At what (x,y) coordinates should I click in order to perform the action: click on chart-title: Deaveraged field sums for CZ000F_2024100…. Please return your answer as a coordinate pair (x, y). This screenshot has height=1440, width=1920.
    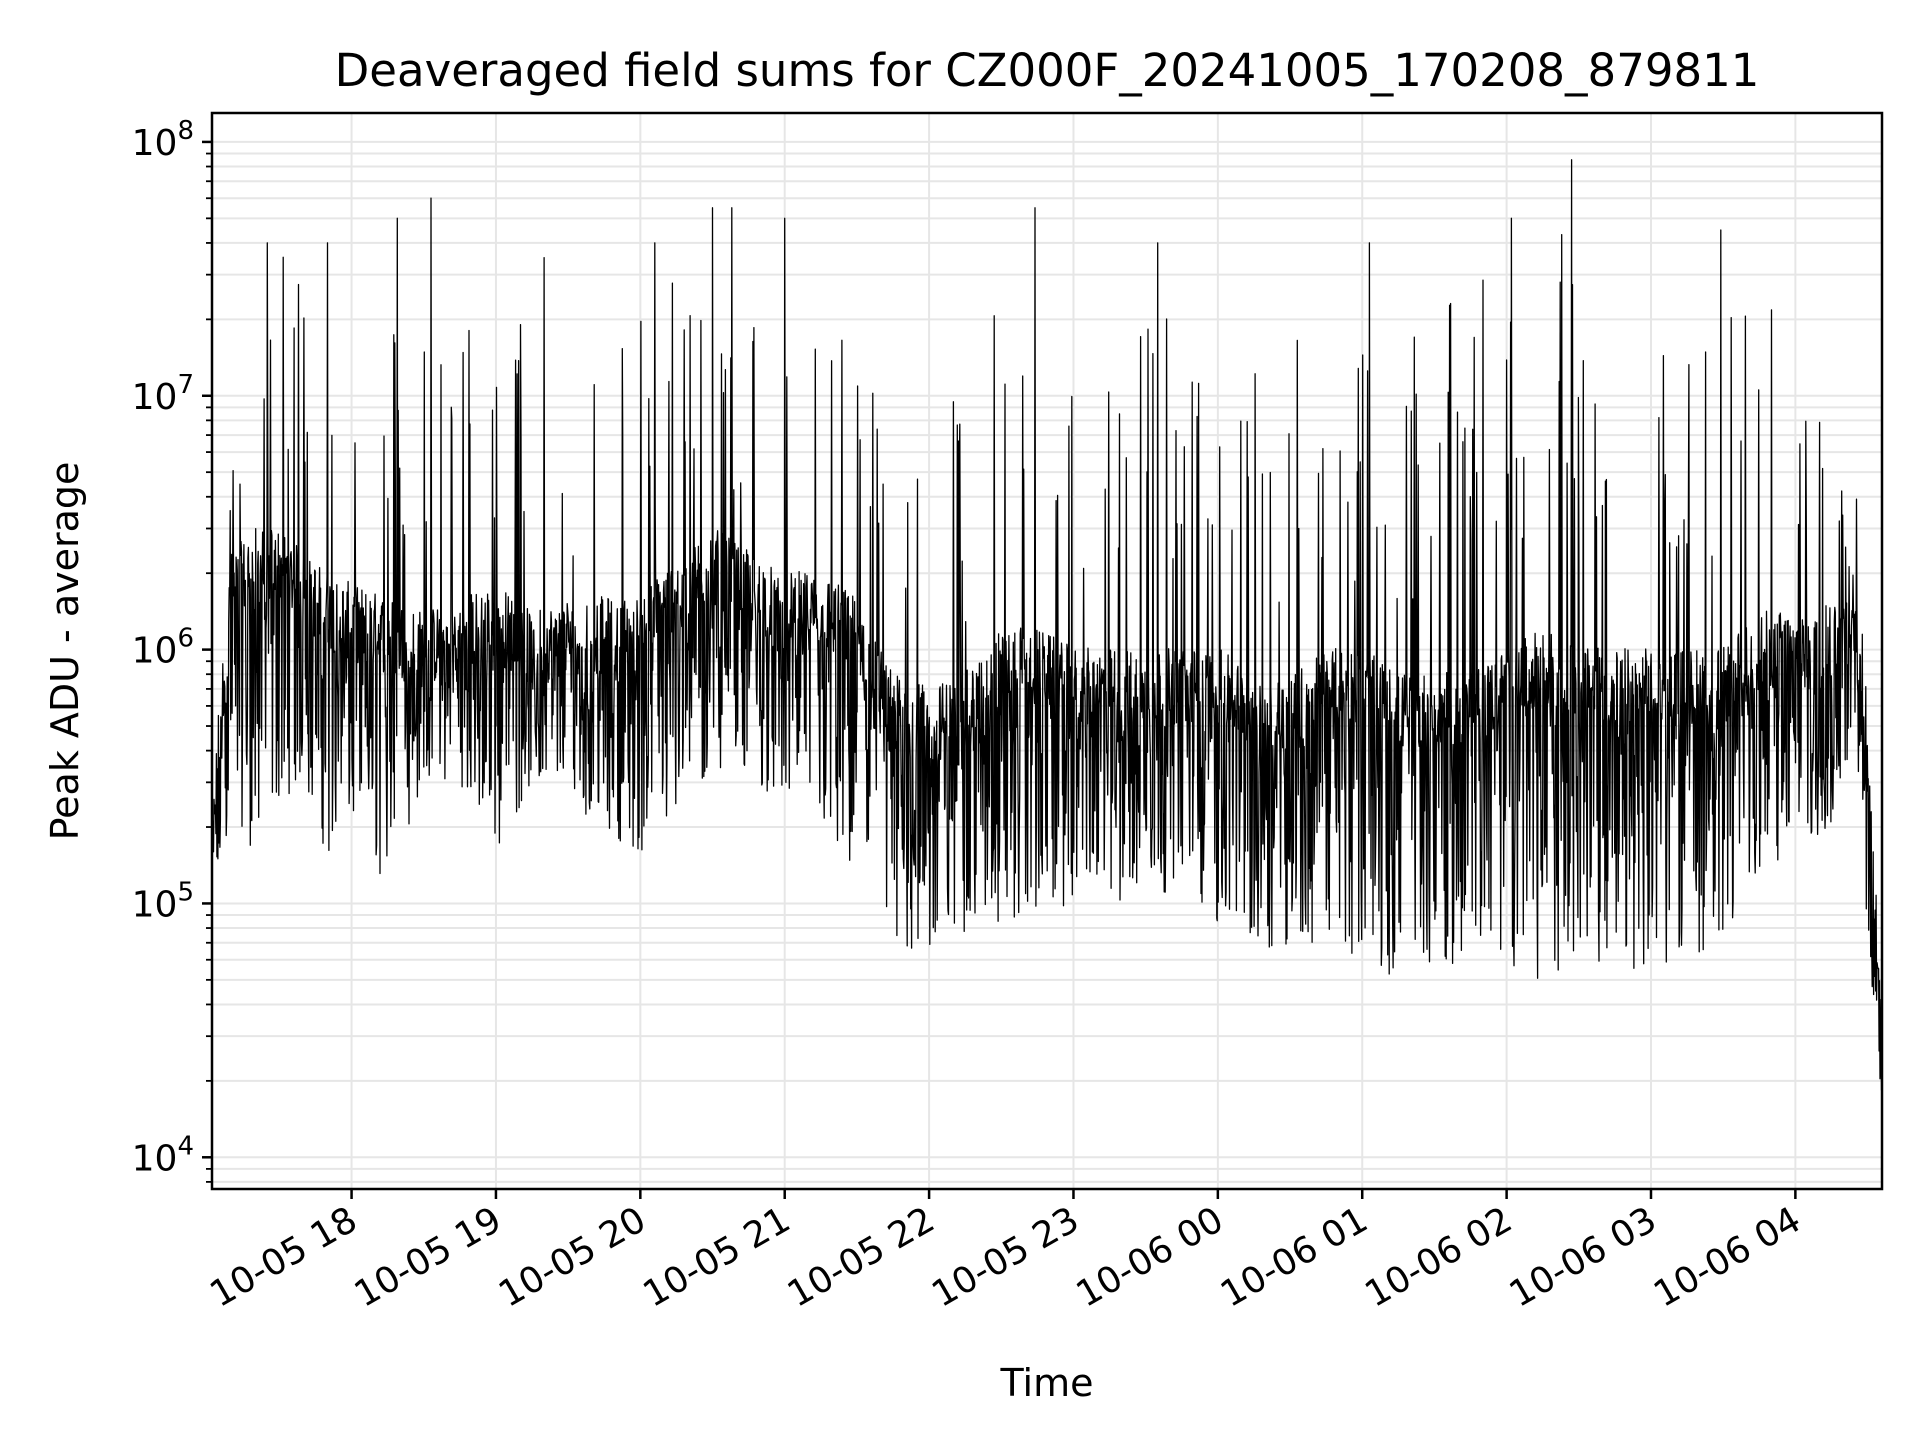
    Looking at the image, I should click on (1047, 70).